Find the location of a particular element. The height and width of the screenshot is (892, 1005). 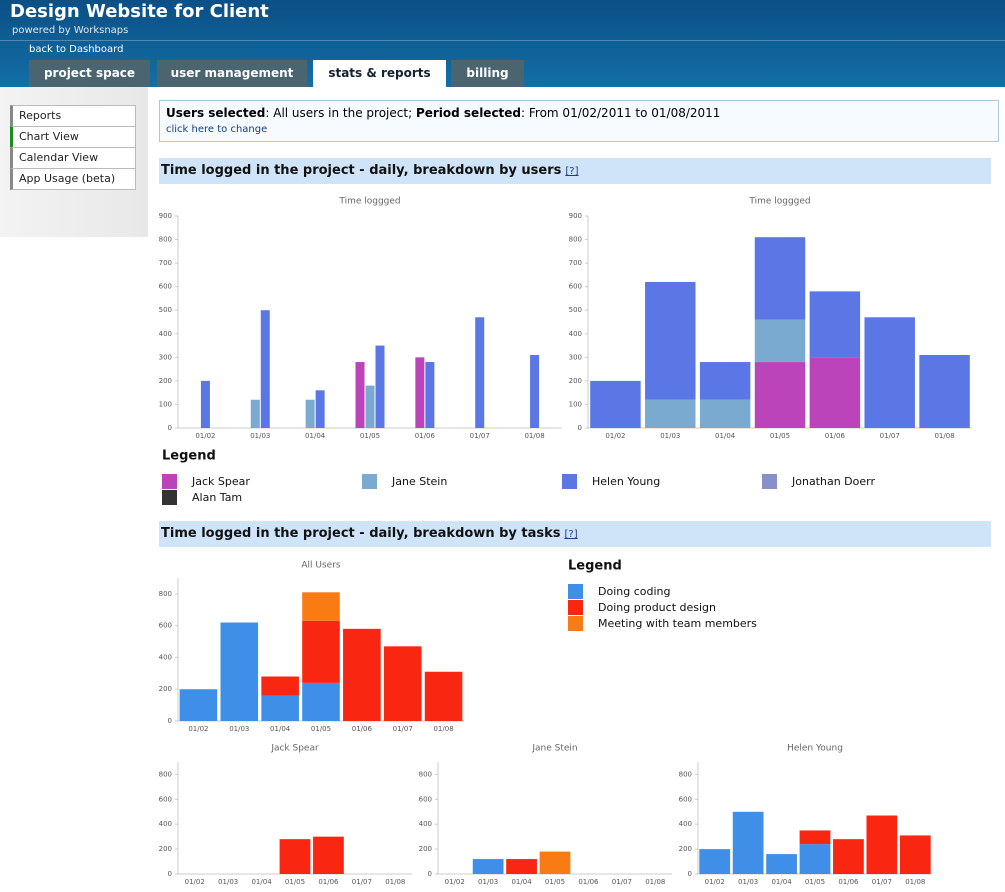

legend-label: Doing coding is located at coordinates (634, 591).